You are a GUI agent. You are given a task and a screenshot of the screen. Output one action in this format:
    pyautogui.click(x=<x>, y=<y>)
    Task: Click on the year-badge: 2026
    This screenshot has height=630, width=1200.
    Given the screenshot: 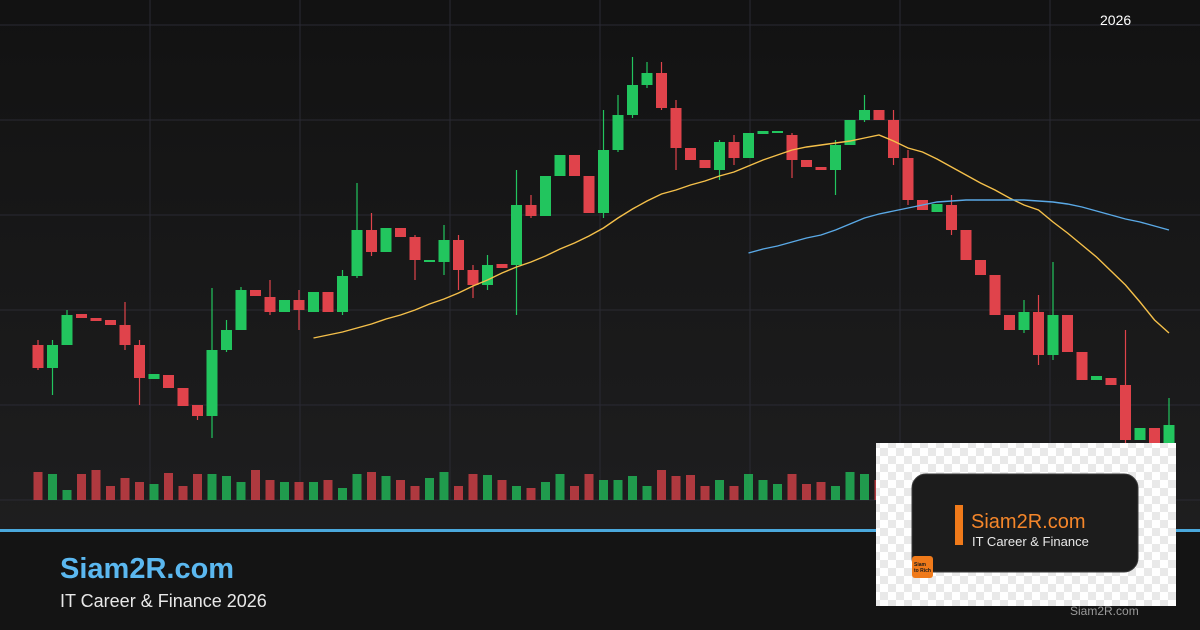 What is the action you would take?
    pyautogui.click(x=1115, y=20)
    